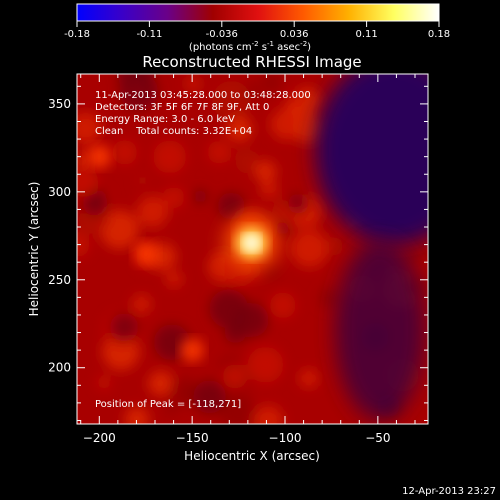  What do you see at coordinates (449, 491) in the screenshot?
I see `footer-timestamp: 12-Apr-2013 23:27` at bounding box center [449, 491].